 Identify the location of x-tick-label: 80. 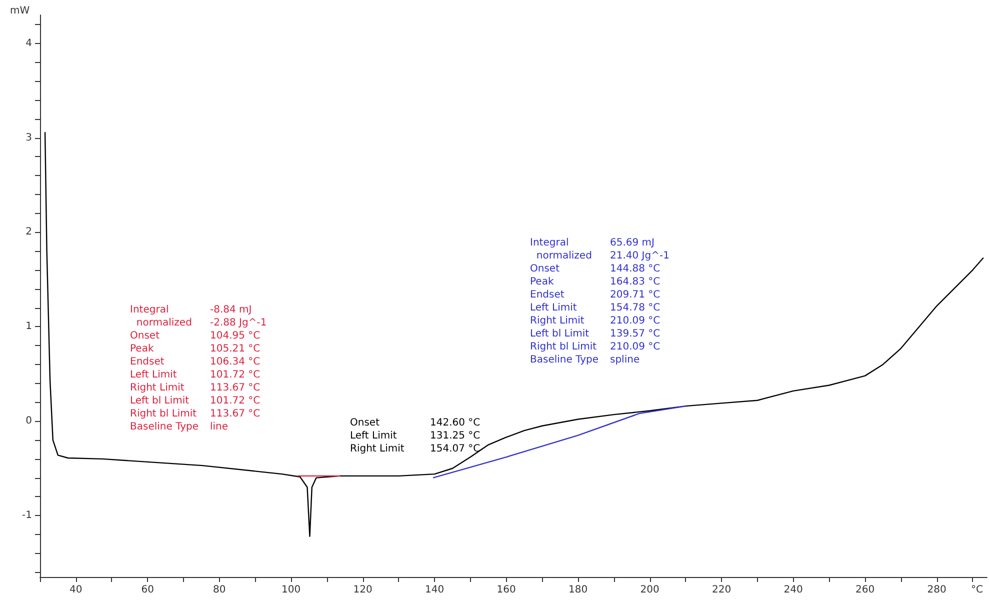
(219, 590).